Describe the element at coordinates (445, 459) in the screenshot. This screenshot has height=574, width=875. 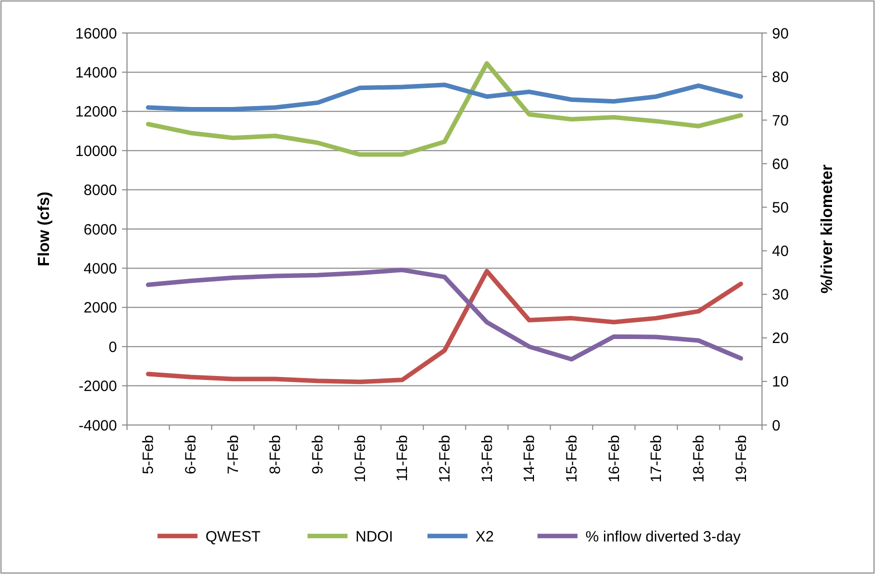
I see `x-tick-label: 12-Feb` at that location.